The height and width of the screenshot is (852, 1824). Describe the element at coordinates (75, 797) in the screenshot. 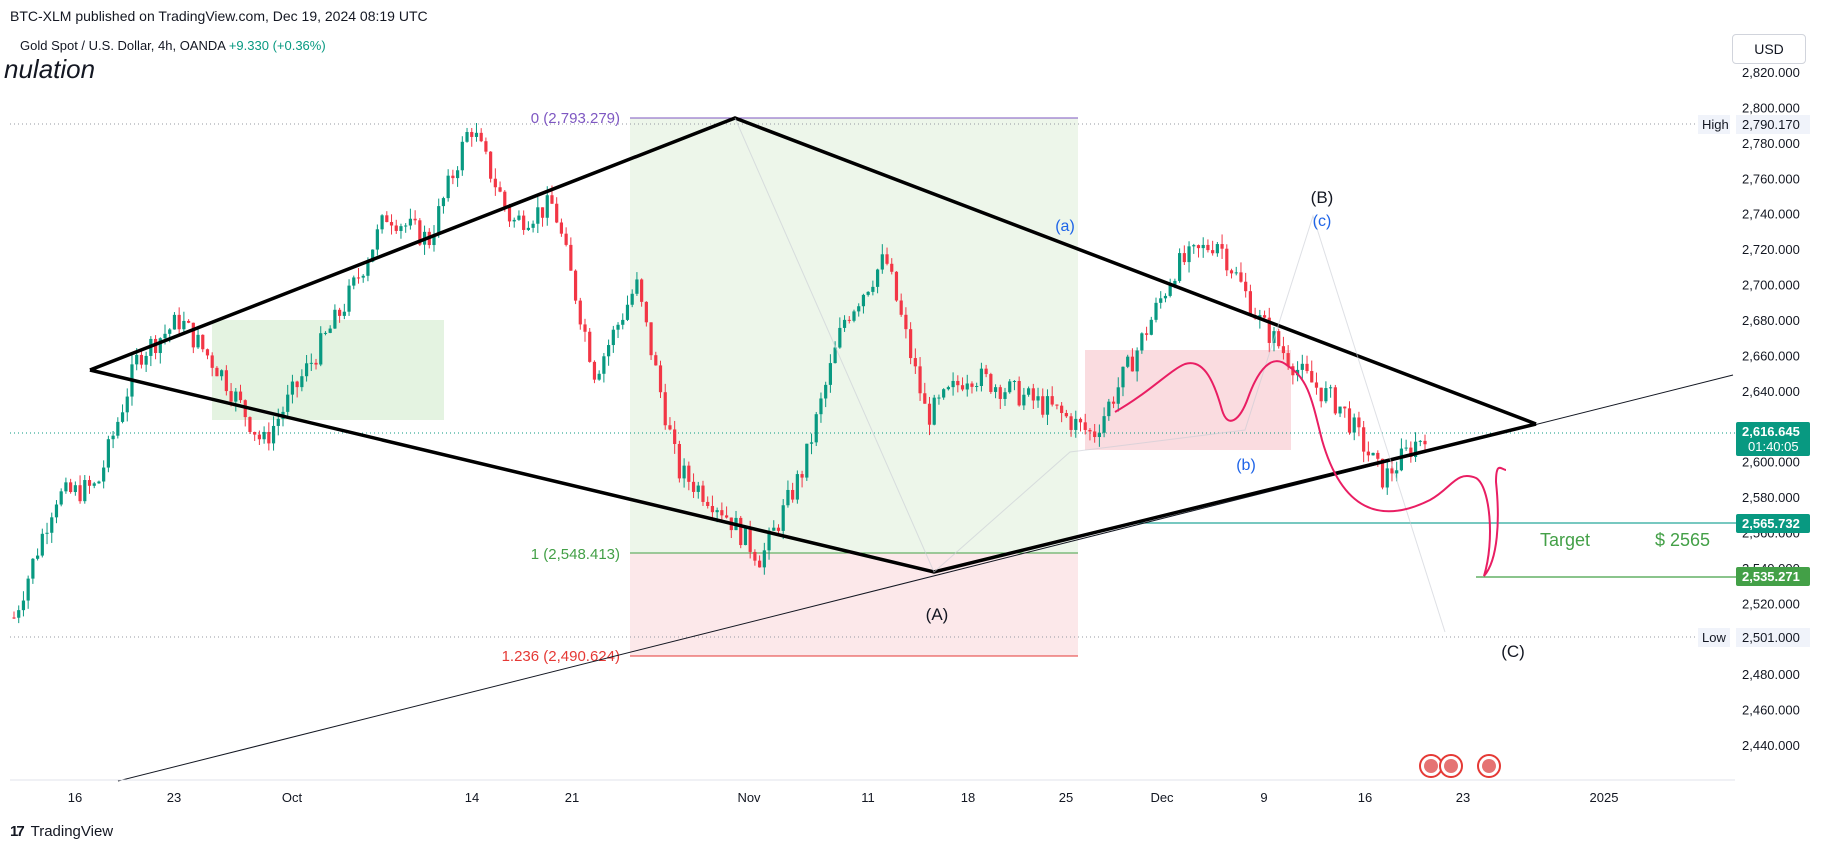

I see `time-tick-label: 16` at that location.